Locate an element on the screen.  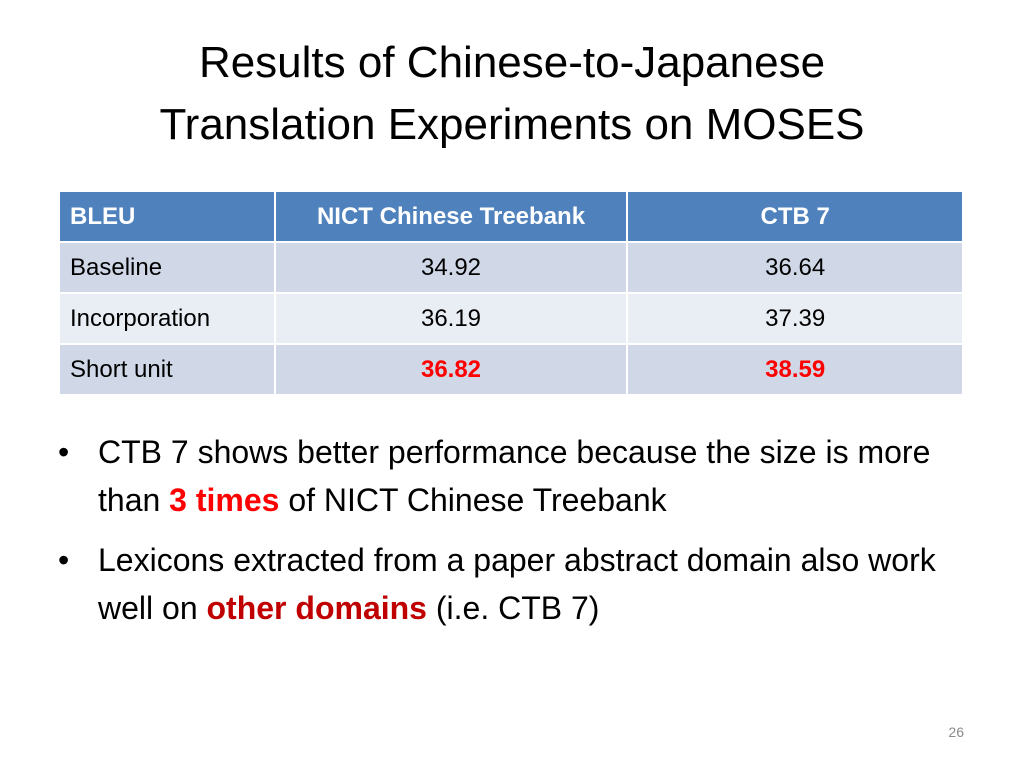
table-row-short-unit: Short unit 36.82 38.59 is located at coordinates (511, 369).